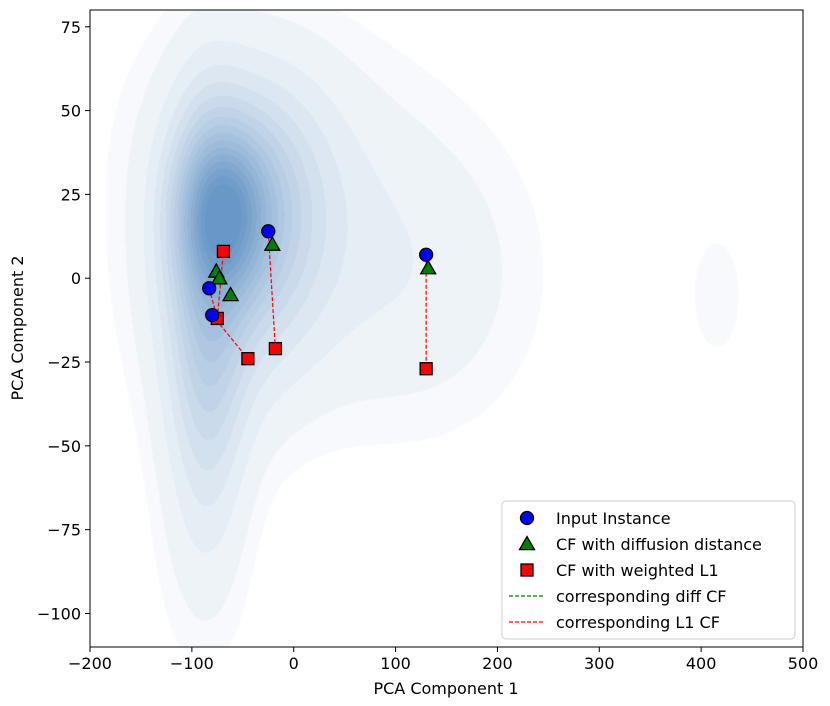 Image resolution: width=830 pixels, height=706 pixels. What do you see at coordinates (527, 518) in the screenshot?
I see `legend-marker-circle` at bounding box center [527, 518].